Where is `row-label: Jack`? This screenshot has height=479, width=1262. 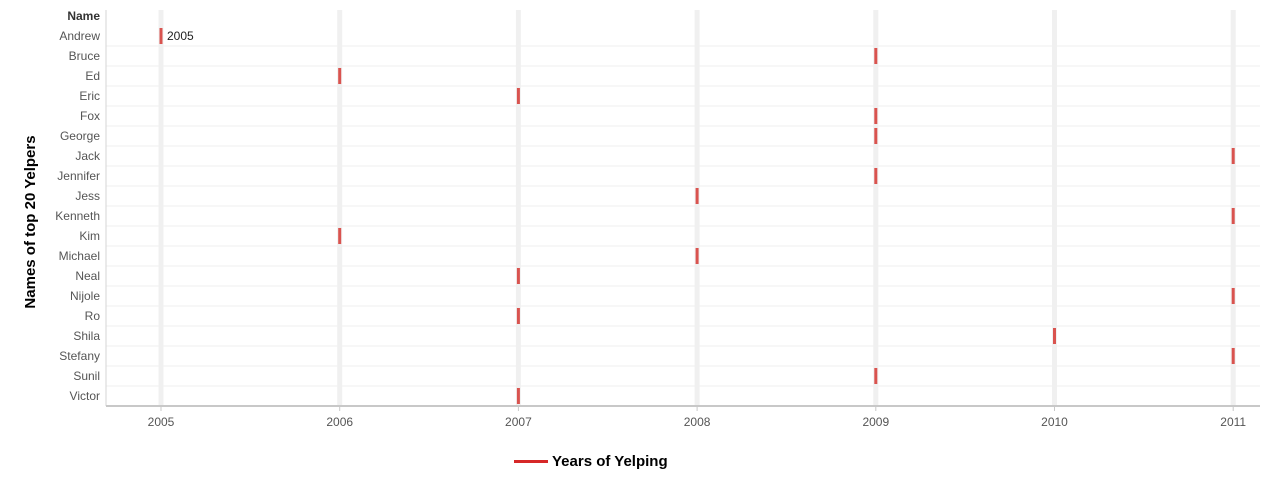 row-label: Jack is located at coordinates (88, 156).